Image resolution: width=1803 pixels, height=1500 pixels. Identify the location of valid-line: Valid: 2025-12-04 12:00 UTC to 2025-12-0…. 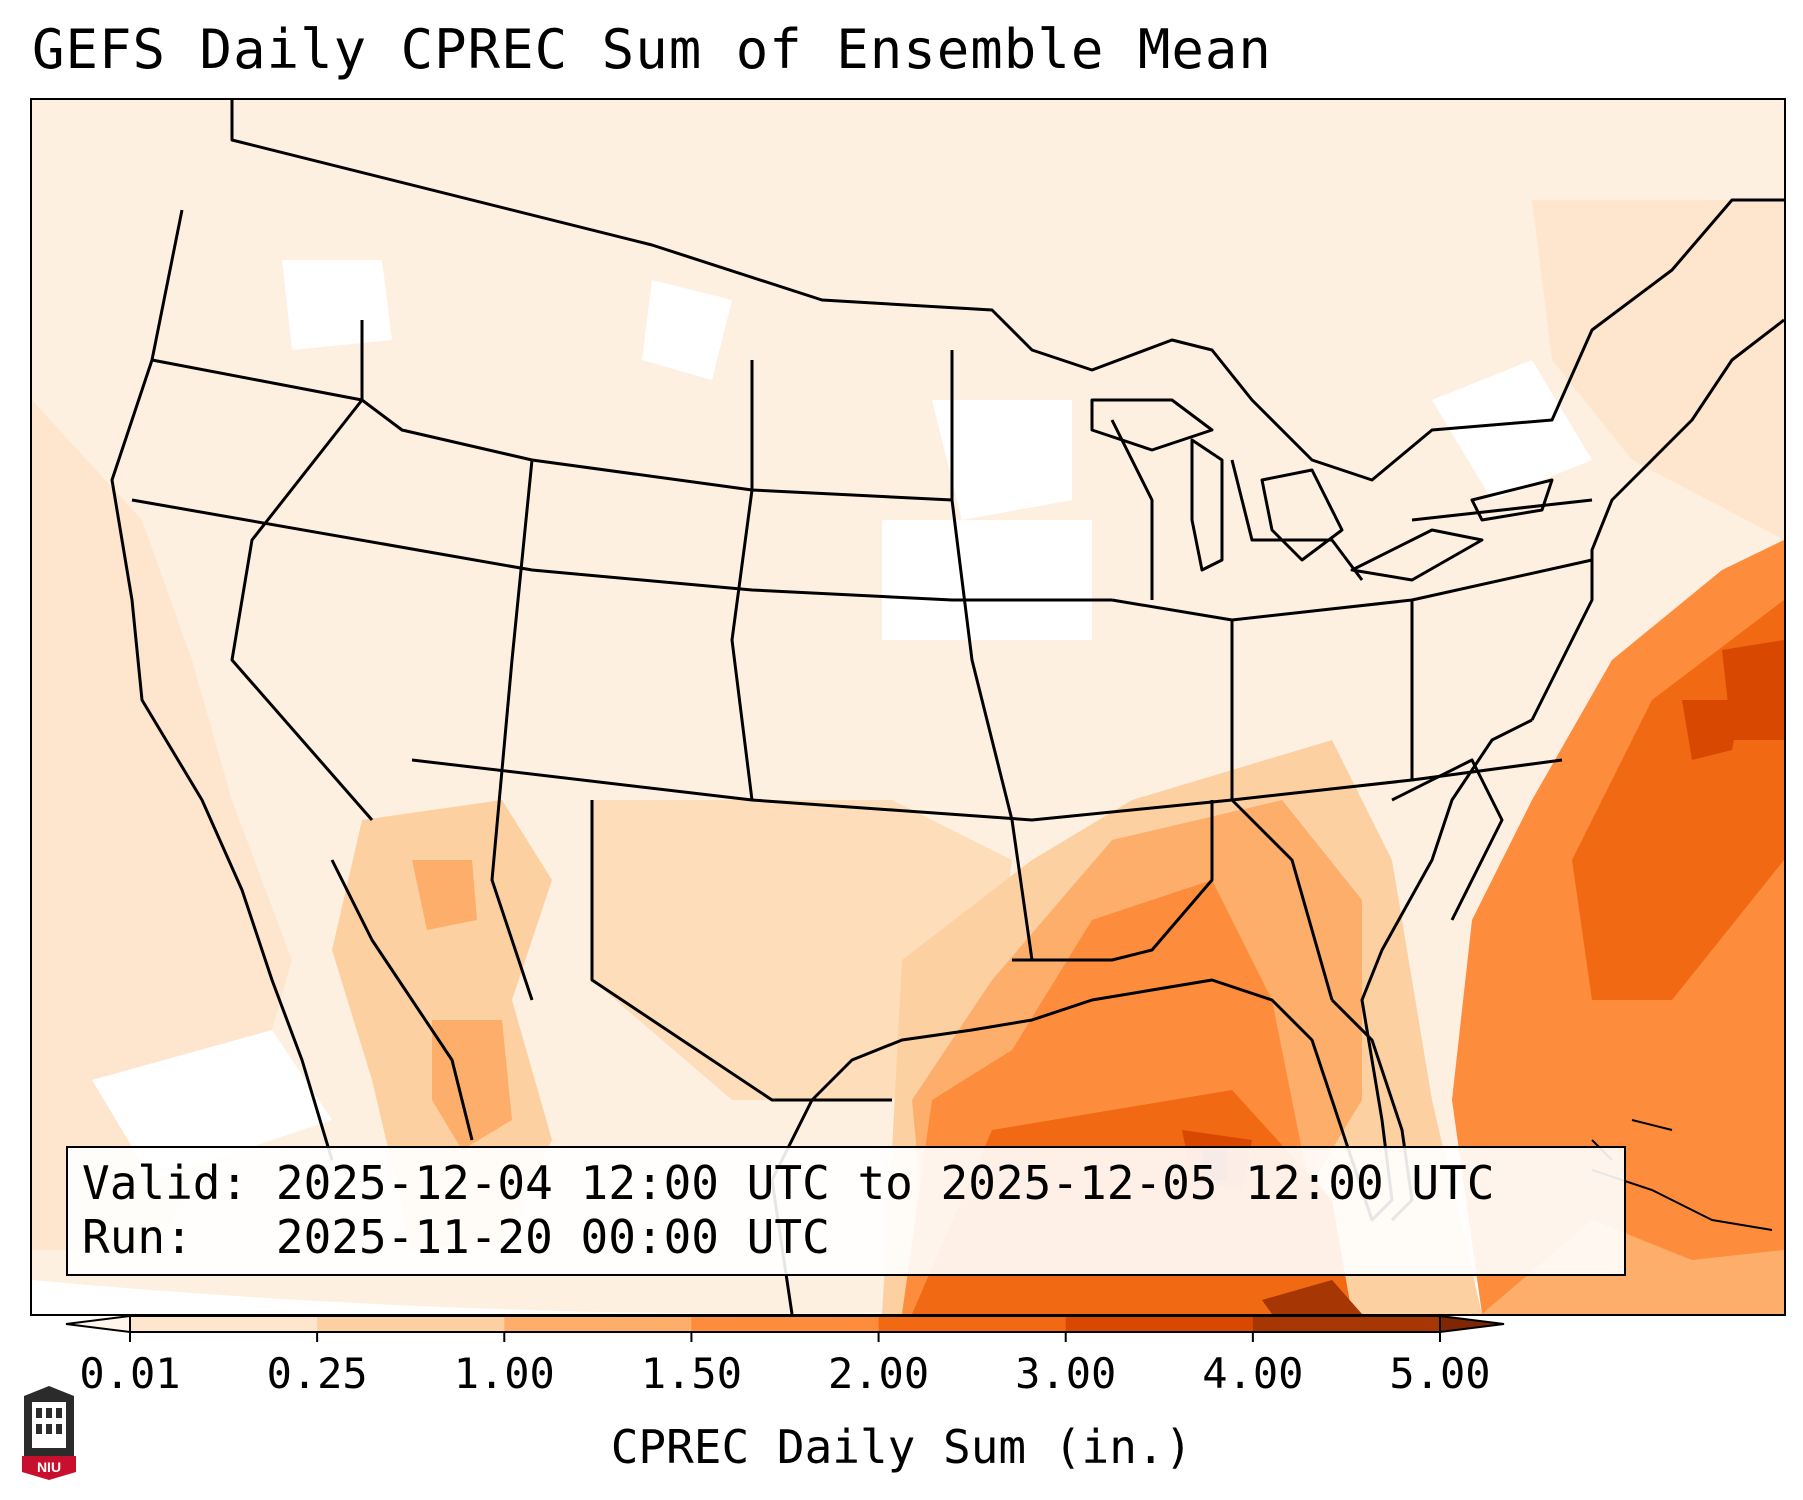
(846, 1183).